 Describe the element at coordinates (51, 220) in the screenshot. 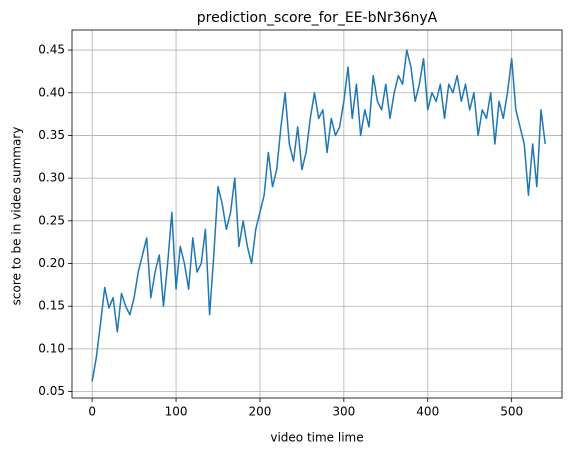

I see `y-tick-label: 0.25` at that location.